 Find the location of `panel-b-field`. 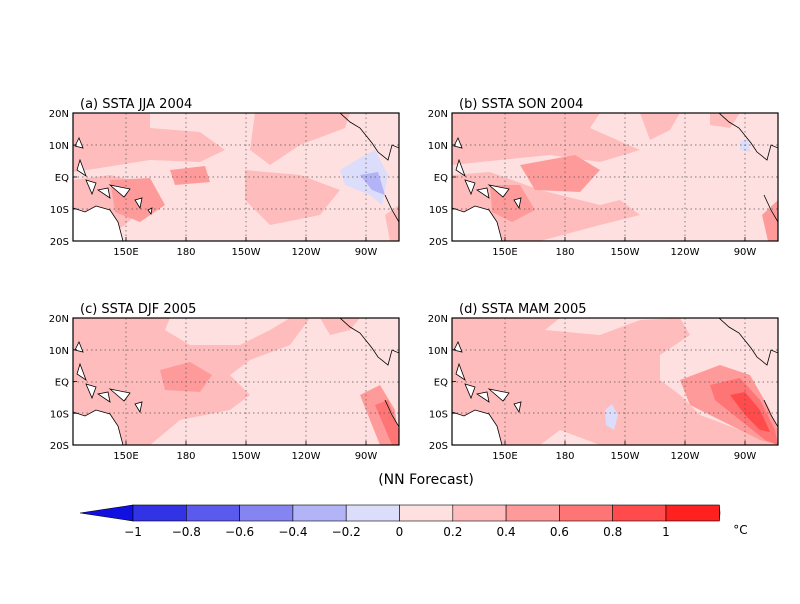

panel-b-field is located at coordinates (615, 177).